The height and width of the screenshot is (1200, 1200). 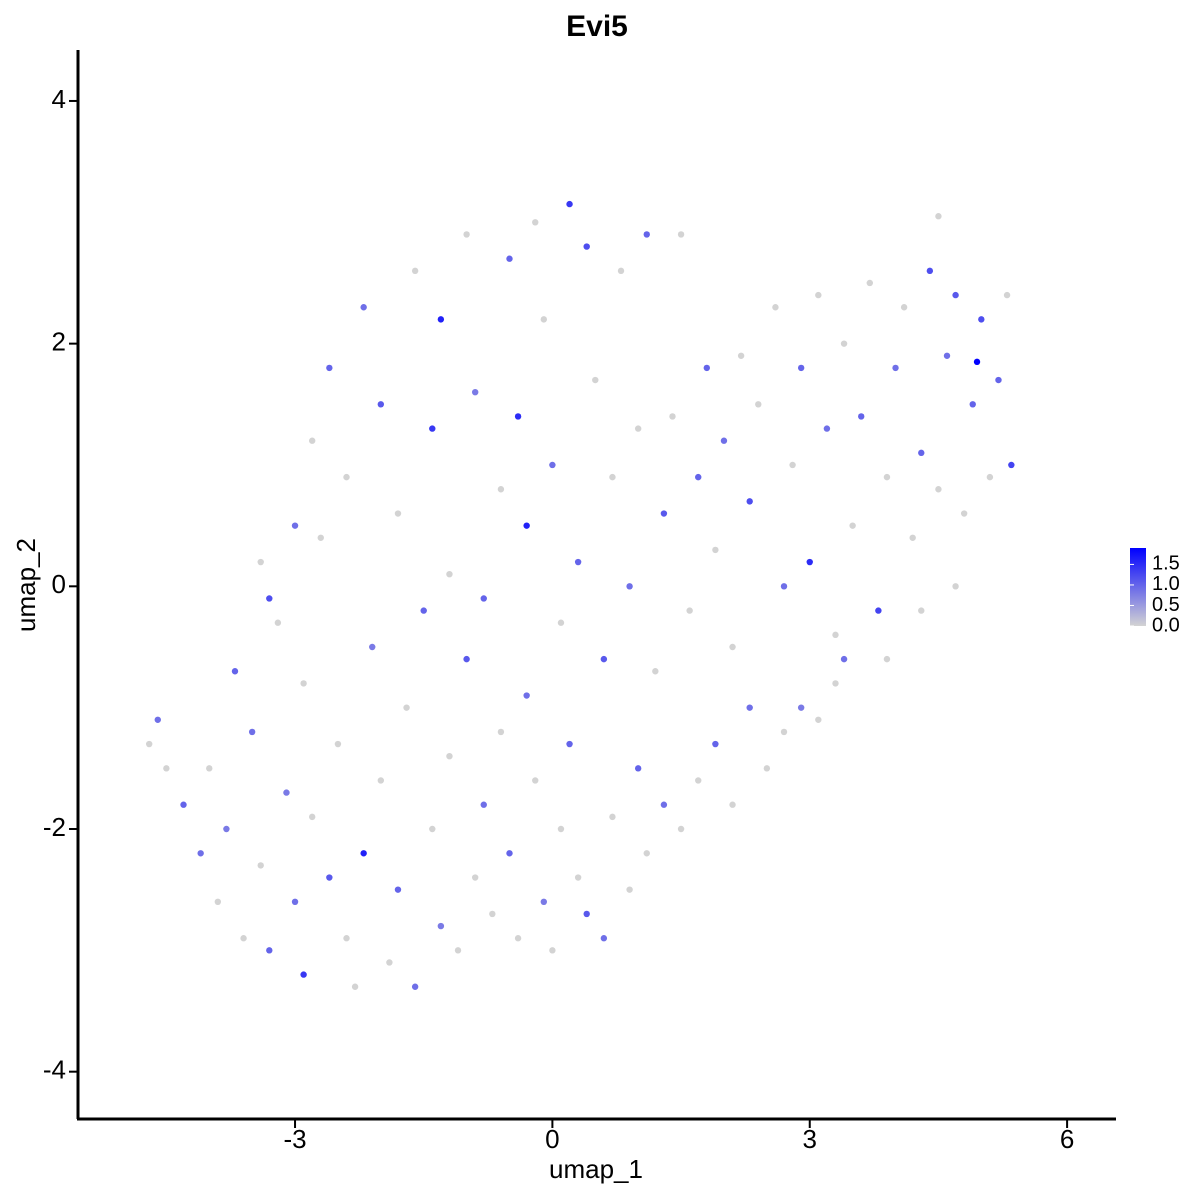 I want to click on x-tick-label: 3, so click(x=810, y=1139).